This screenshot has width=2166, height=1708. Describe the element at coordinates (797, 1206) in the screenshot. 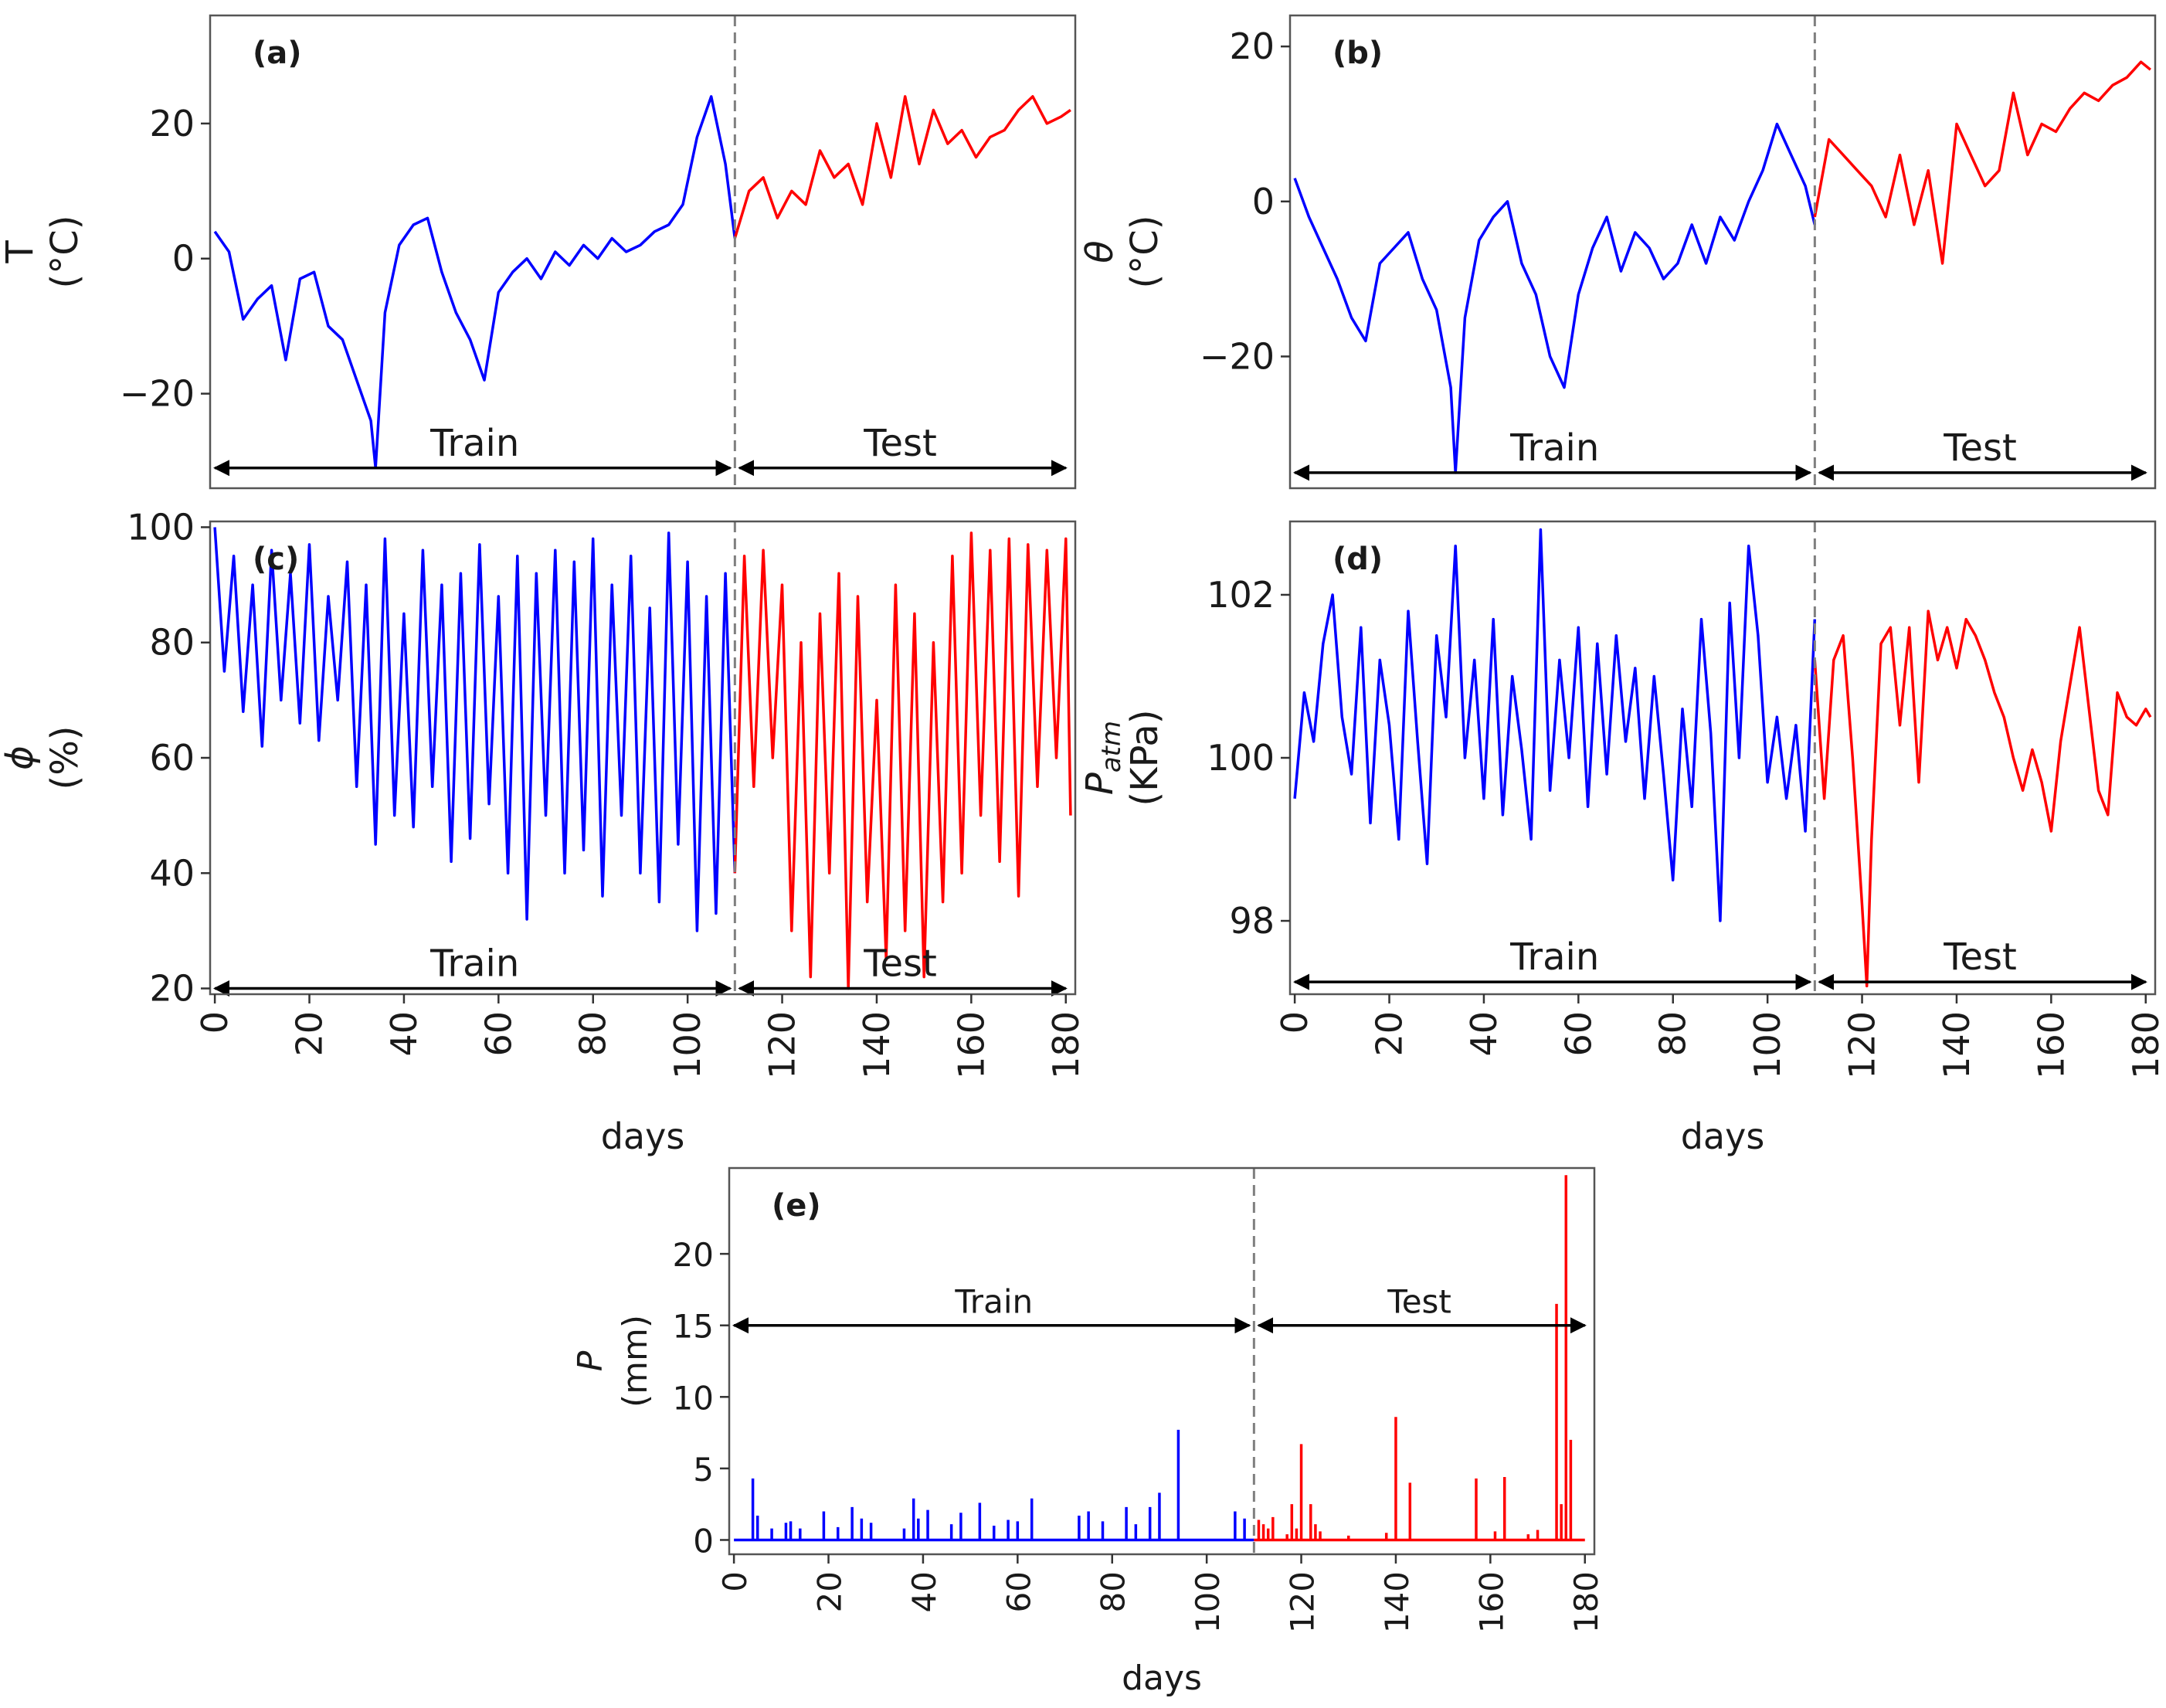

I see `panel-tag: (e)` at that location.